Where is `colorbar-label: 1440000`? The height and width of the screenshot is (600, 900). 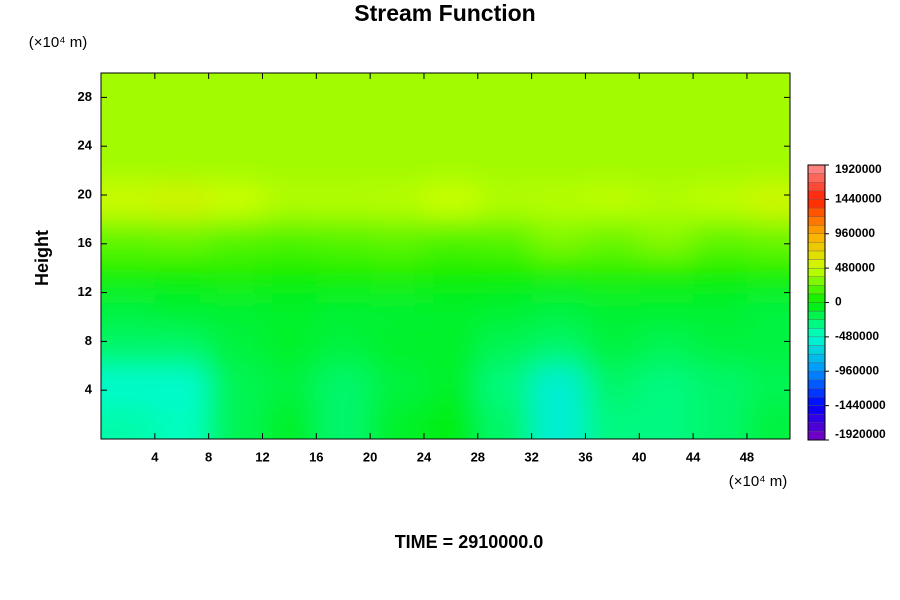
colorbar-label: 1440000 is located at coordinates (858, 199).